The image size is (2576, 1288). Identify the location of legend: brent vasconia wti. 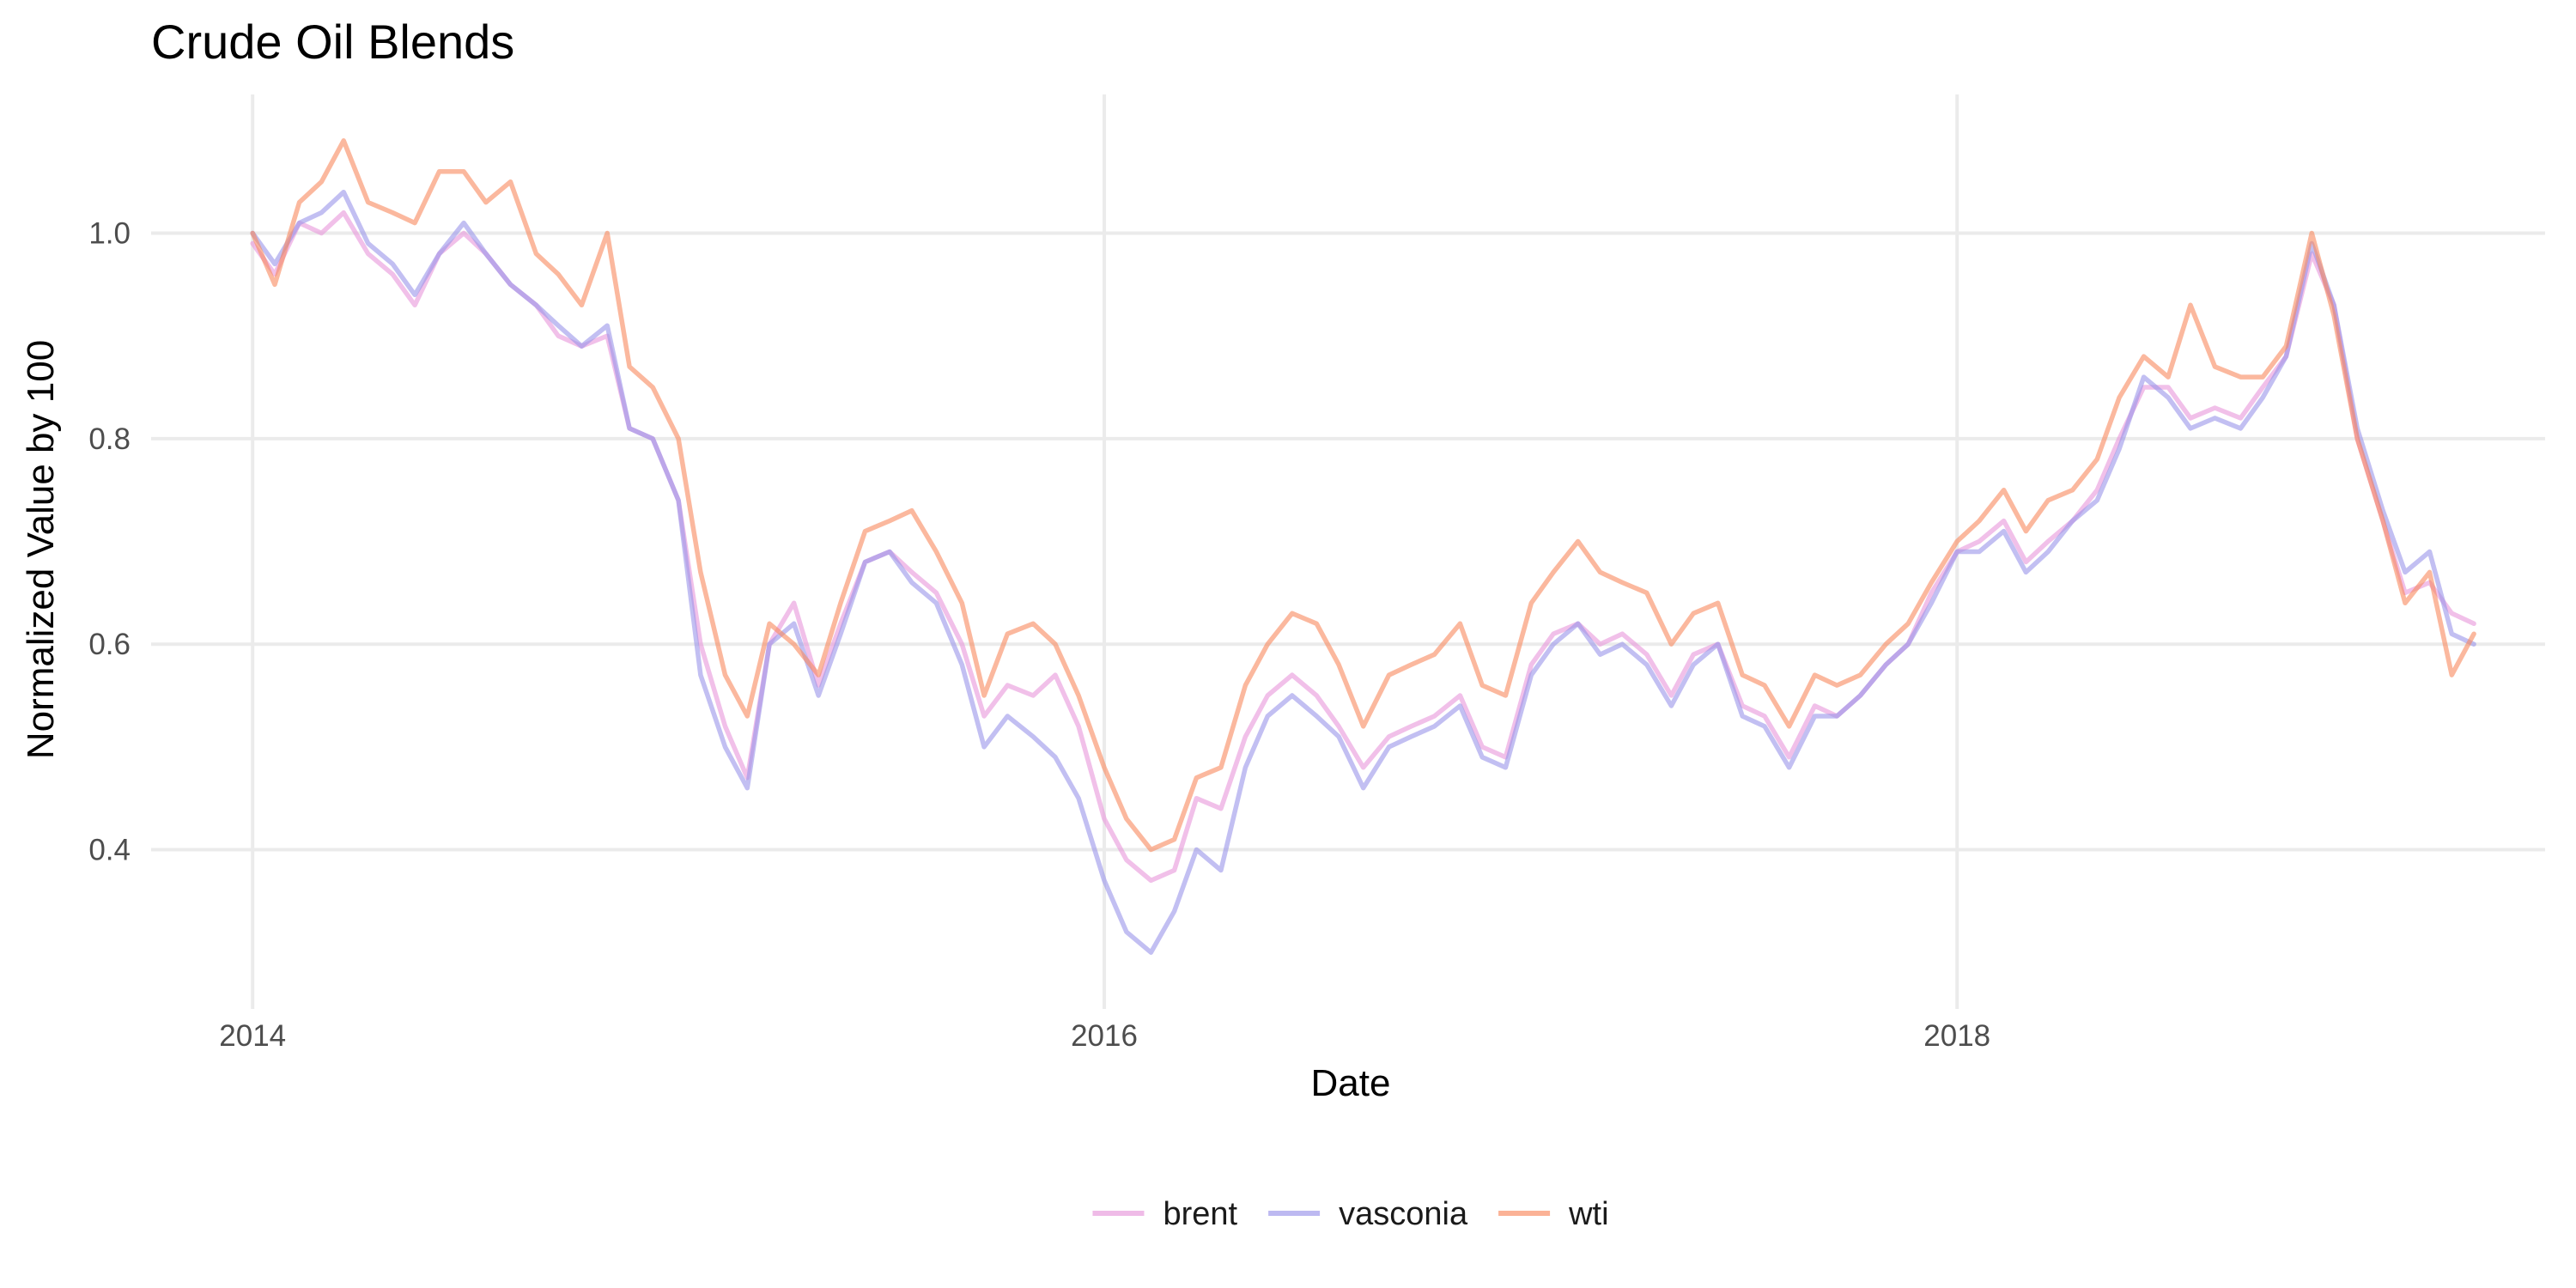
(1350, 1214).